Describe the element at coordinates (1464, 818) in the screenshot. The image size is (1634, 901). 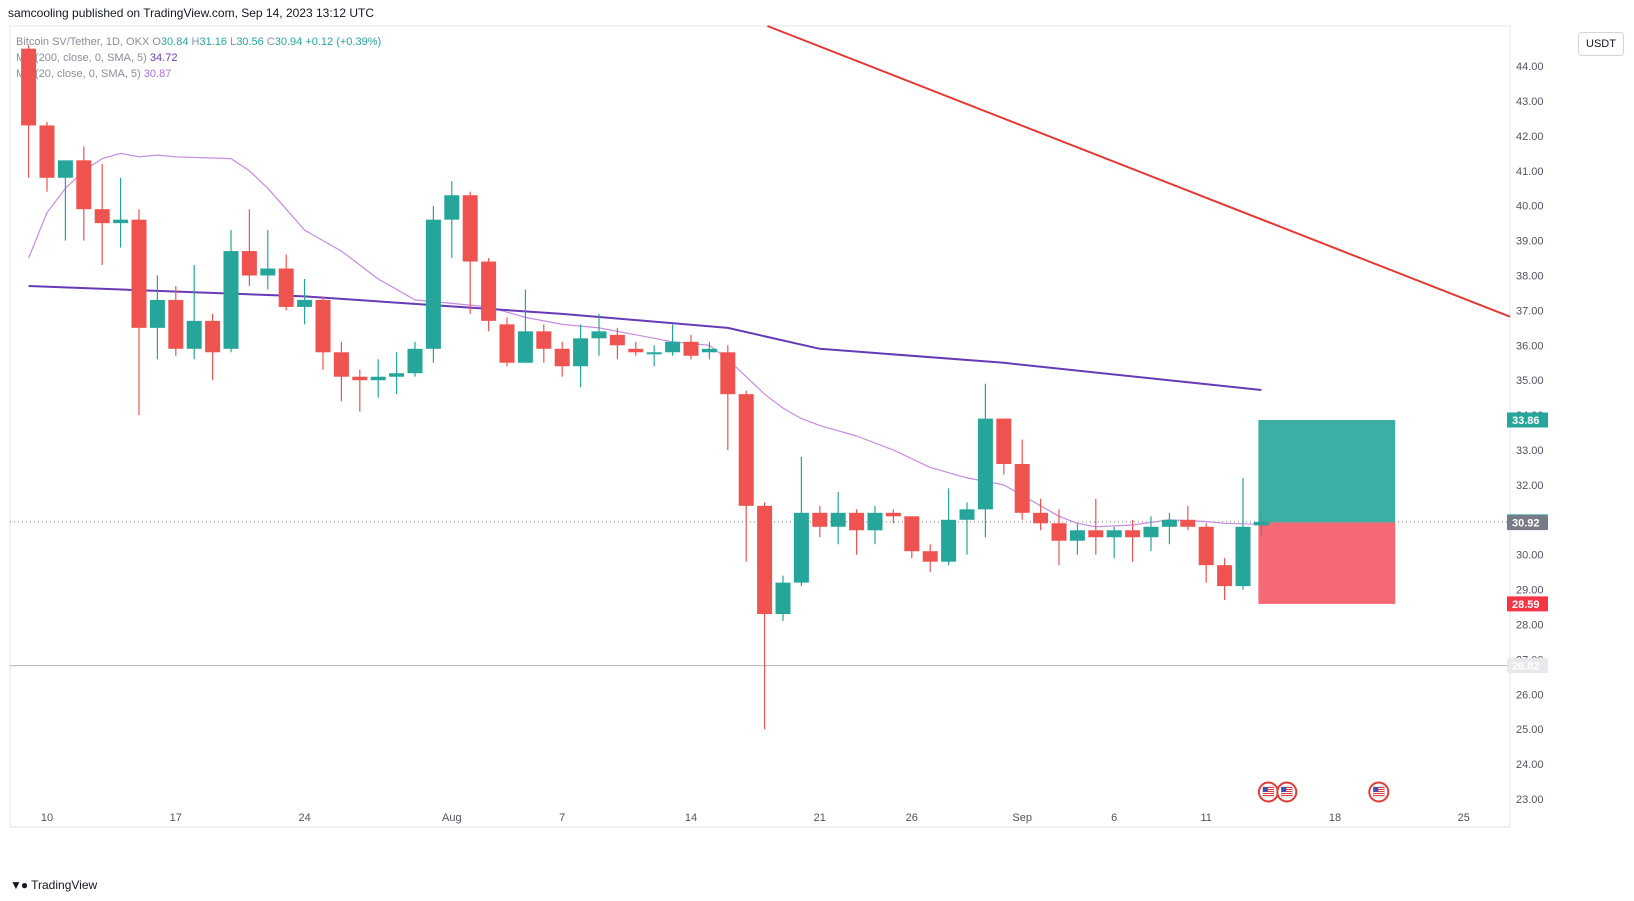
I see `time-tick-label: 25` at that location.